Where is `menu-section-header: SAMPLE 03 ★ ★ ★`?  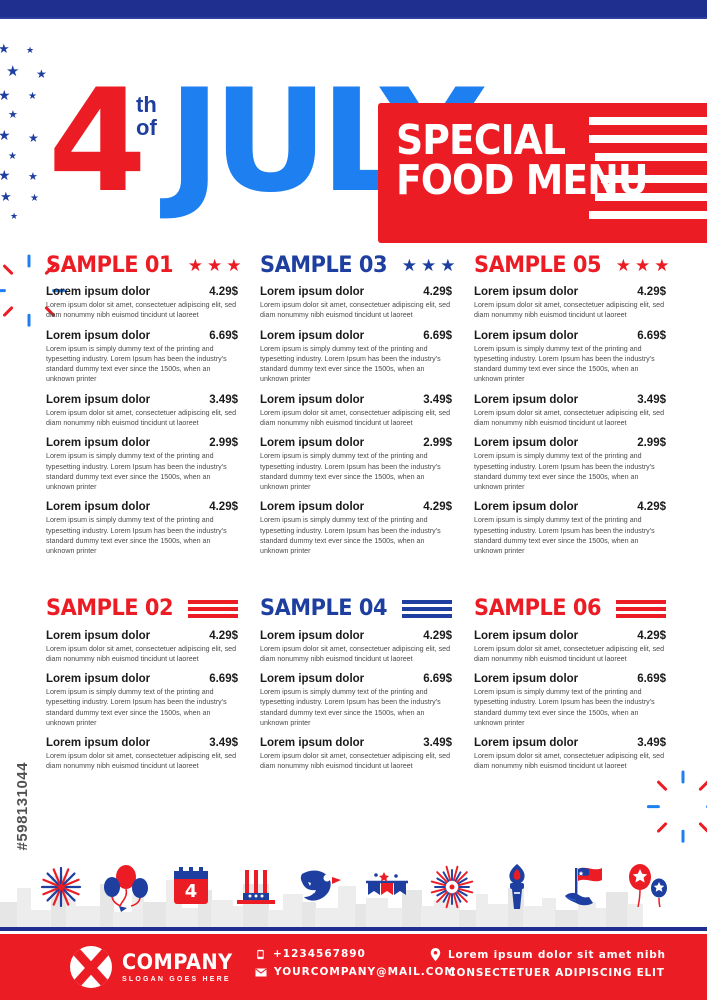
menu-section-header: SAMPLE 03 ★ ★ ★ is located at coordinates (357, 265).